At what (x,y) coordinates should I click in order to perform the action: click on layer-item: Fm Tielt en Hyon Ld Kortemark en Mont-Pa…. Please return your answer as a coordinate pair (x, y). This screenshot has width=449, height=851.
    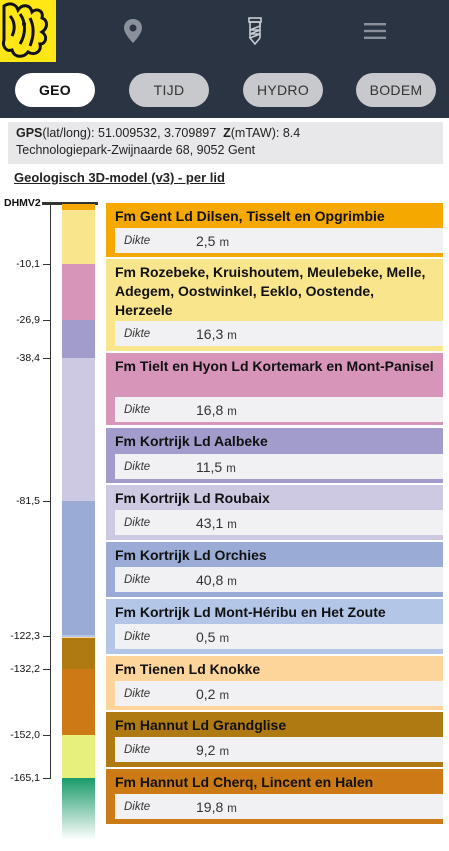
    Looking at the image, I should click on (274, 389).